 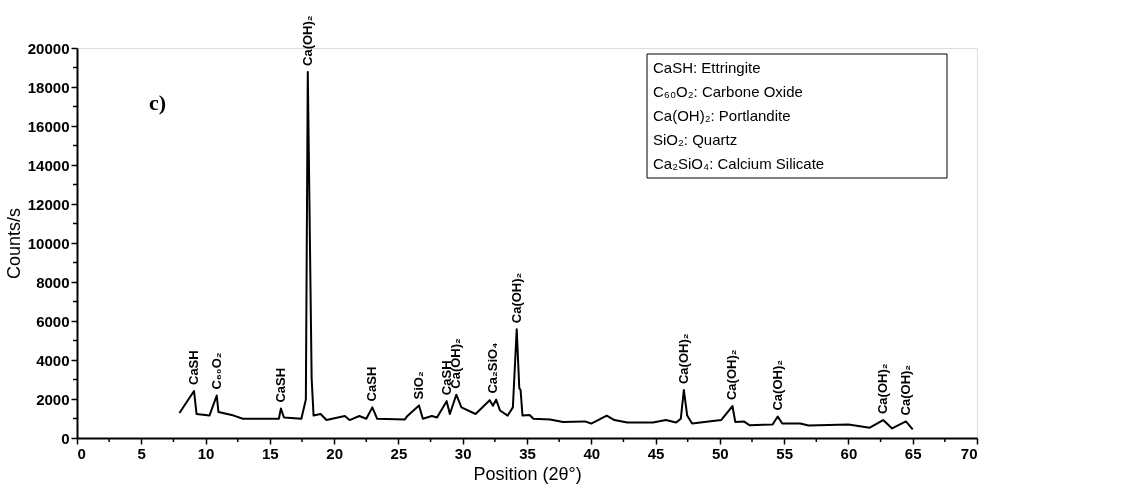 I want to click on x-tick-label: 60, so click(x=849, y=453).